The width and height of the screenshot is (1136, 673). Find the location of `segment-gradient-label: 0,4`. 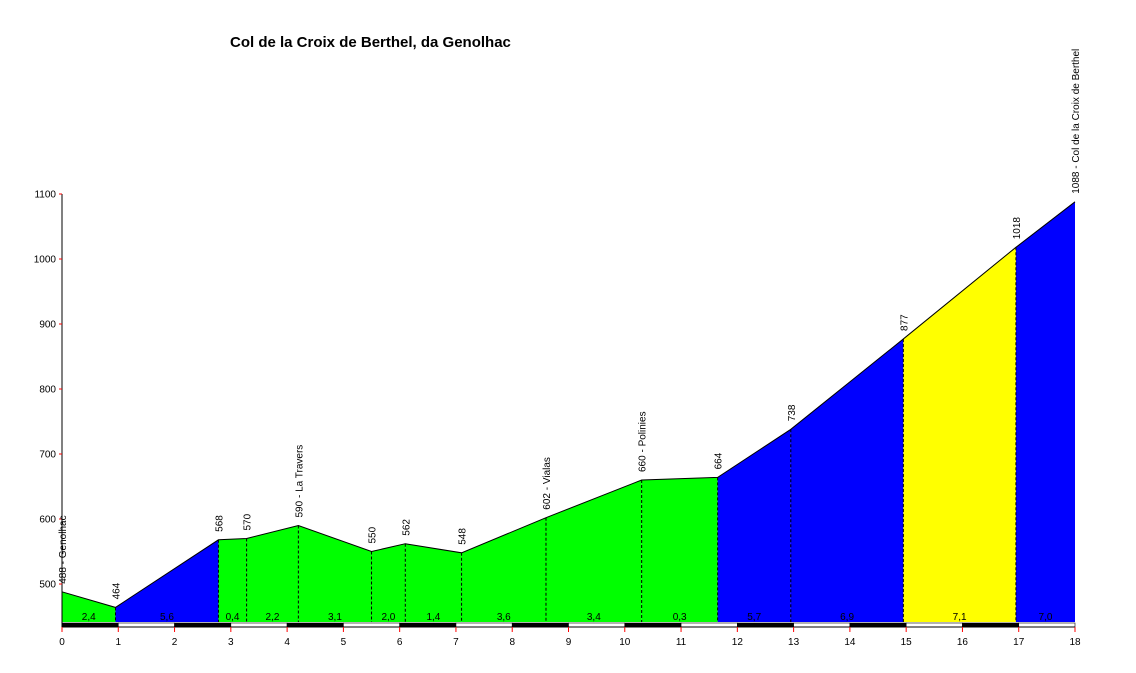

segment-gradient-label: 0,4 is located at coordinates (233, 617).